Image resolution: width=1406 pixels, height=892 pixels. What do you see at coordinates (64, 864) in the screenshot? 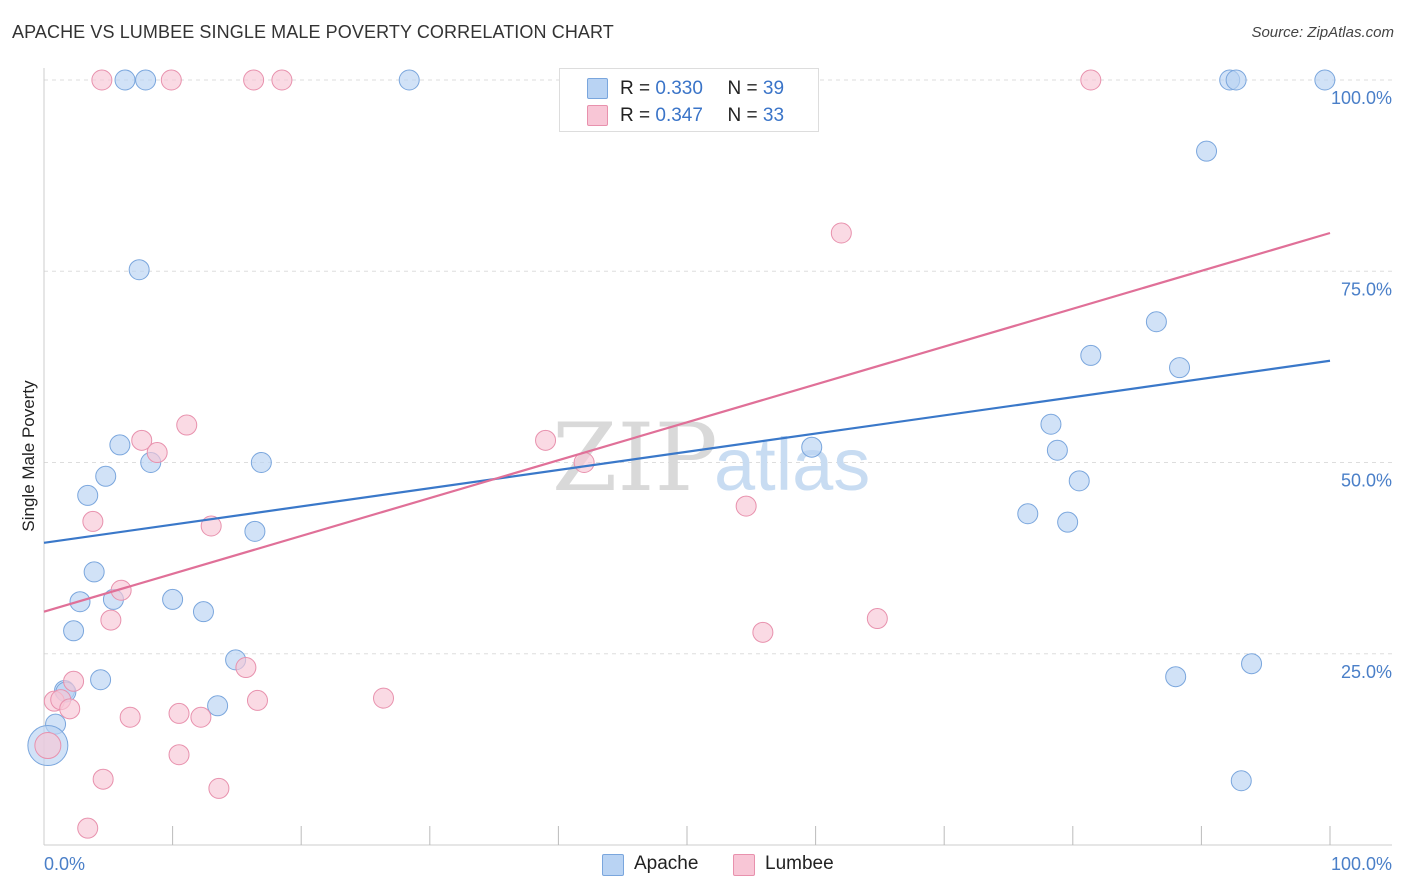
I see `x-tick-label-min: 0.0%` at bounding box center [64, 864].